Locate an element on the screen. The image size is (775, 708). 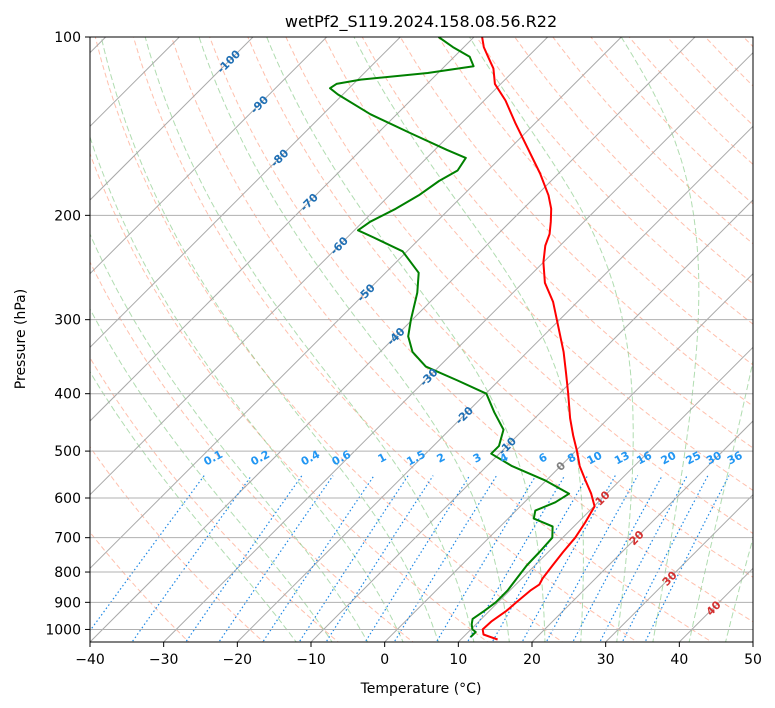
y-tick-label: 100 is located at coordinates (67, 38).